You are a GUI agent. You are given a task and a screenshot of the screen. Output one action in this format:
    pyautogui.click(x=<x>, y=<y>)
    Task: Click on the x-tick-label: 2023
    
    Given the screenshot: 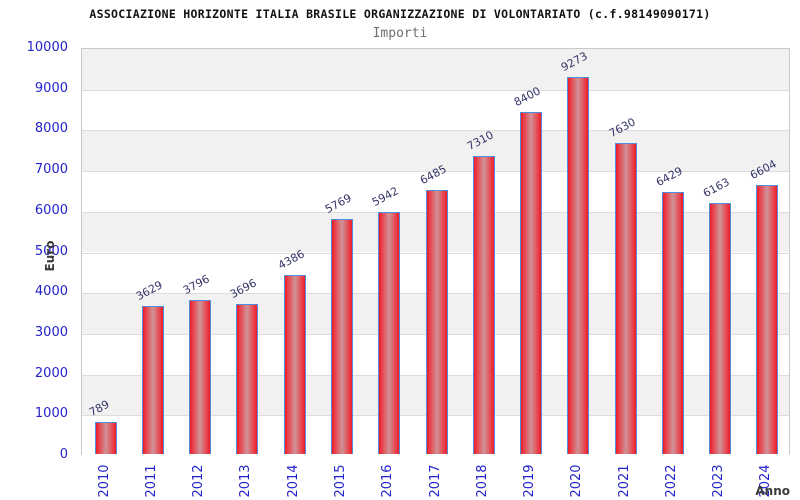 What is the action you would take?
    pyautogui.click(x=719, y=481)
    